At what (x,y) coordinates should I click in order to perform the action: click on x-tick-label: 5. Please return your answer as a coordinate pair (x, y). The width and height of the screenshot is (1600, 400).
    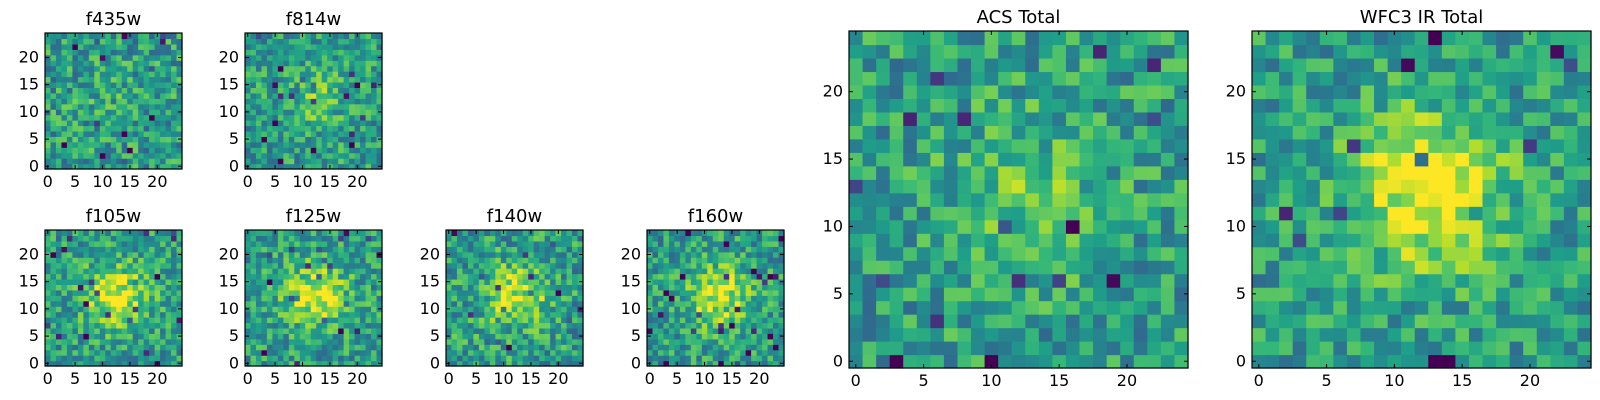
    Looking at the image, I should click on (275, 181).